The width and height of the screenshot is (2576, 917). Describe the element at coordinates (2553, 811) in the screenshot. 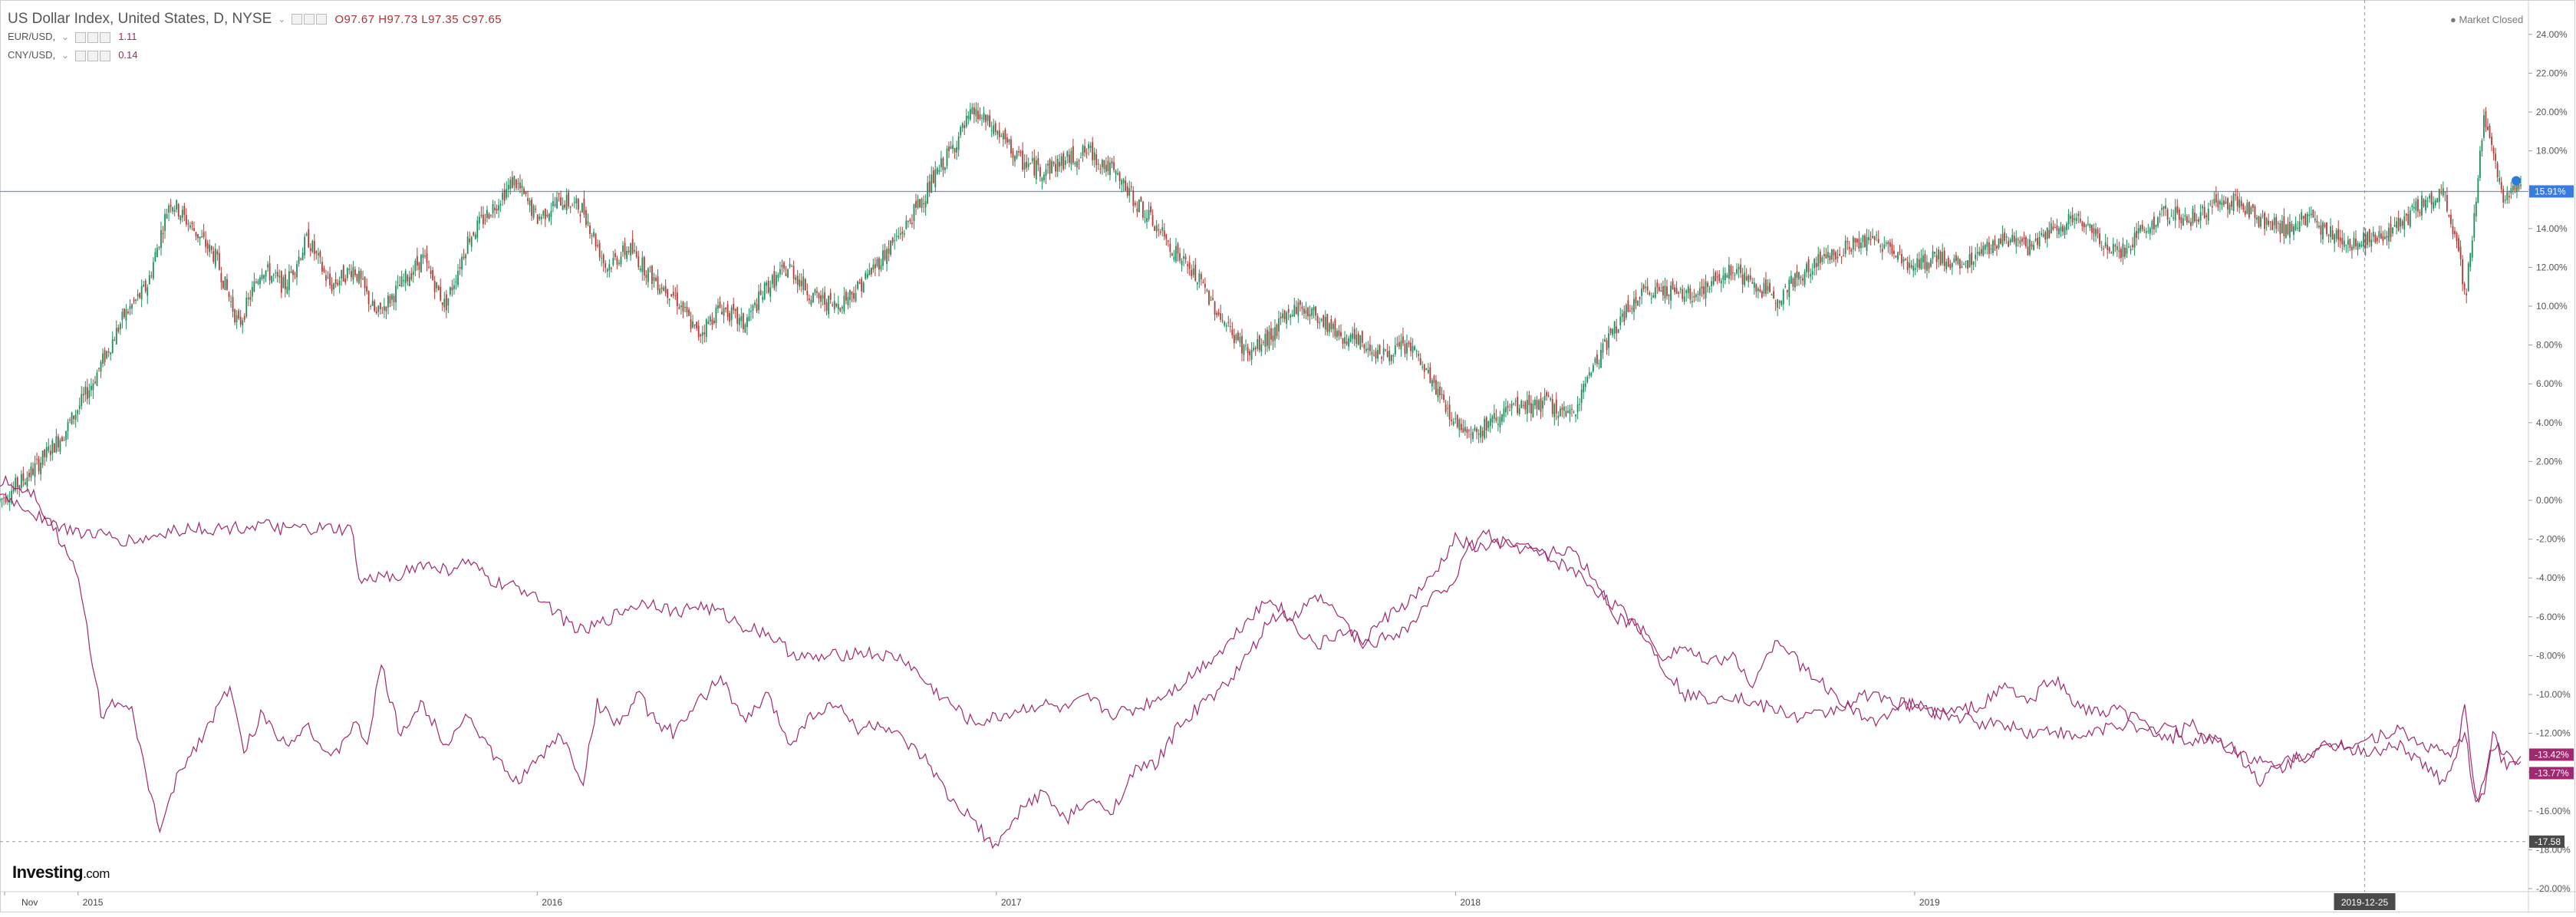

I see `y-tick-label: -16.00%` at that location.